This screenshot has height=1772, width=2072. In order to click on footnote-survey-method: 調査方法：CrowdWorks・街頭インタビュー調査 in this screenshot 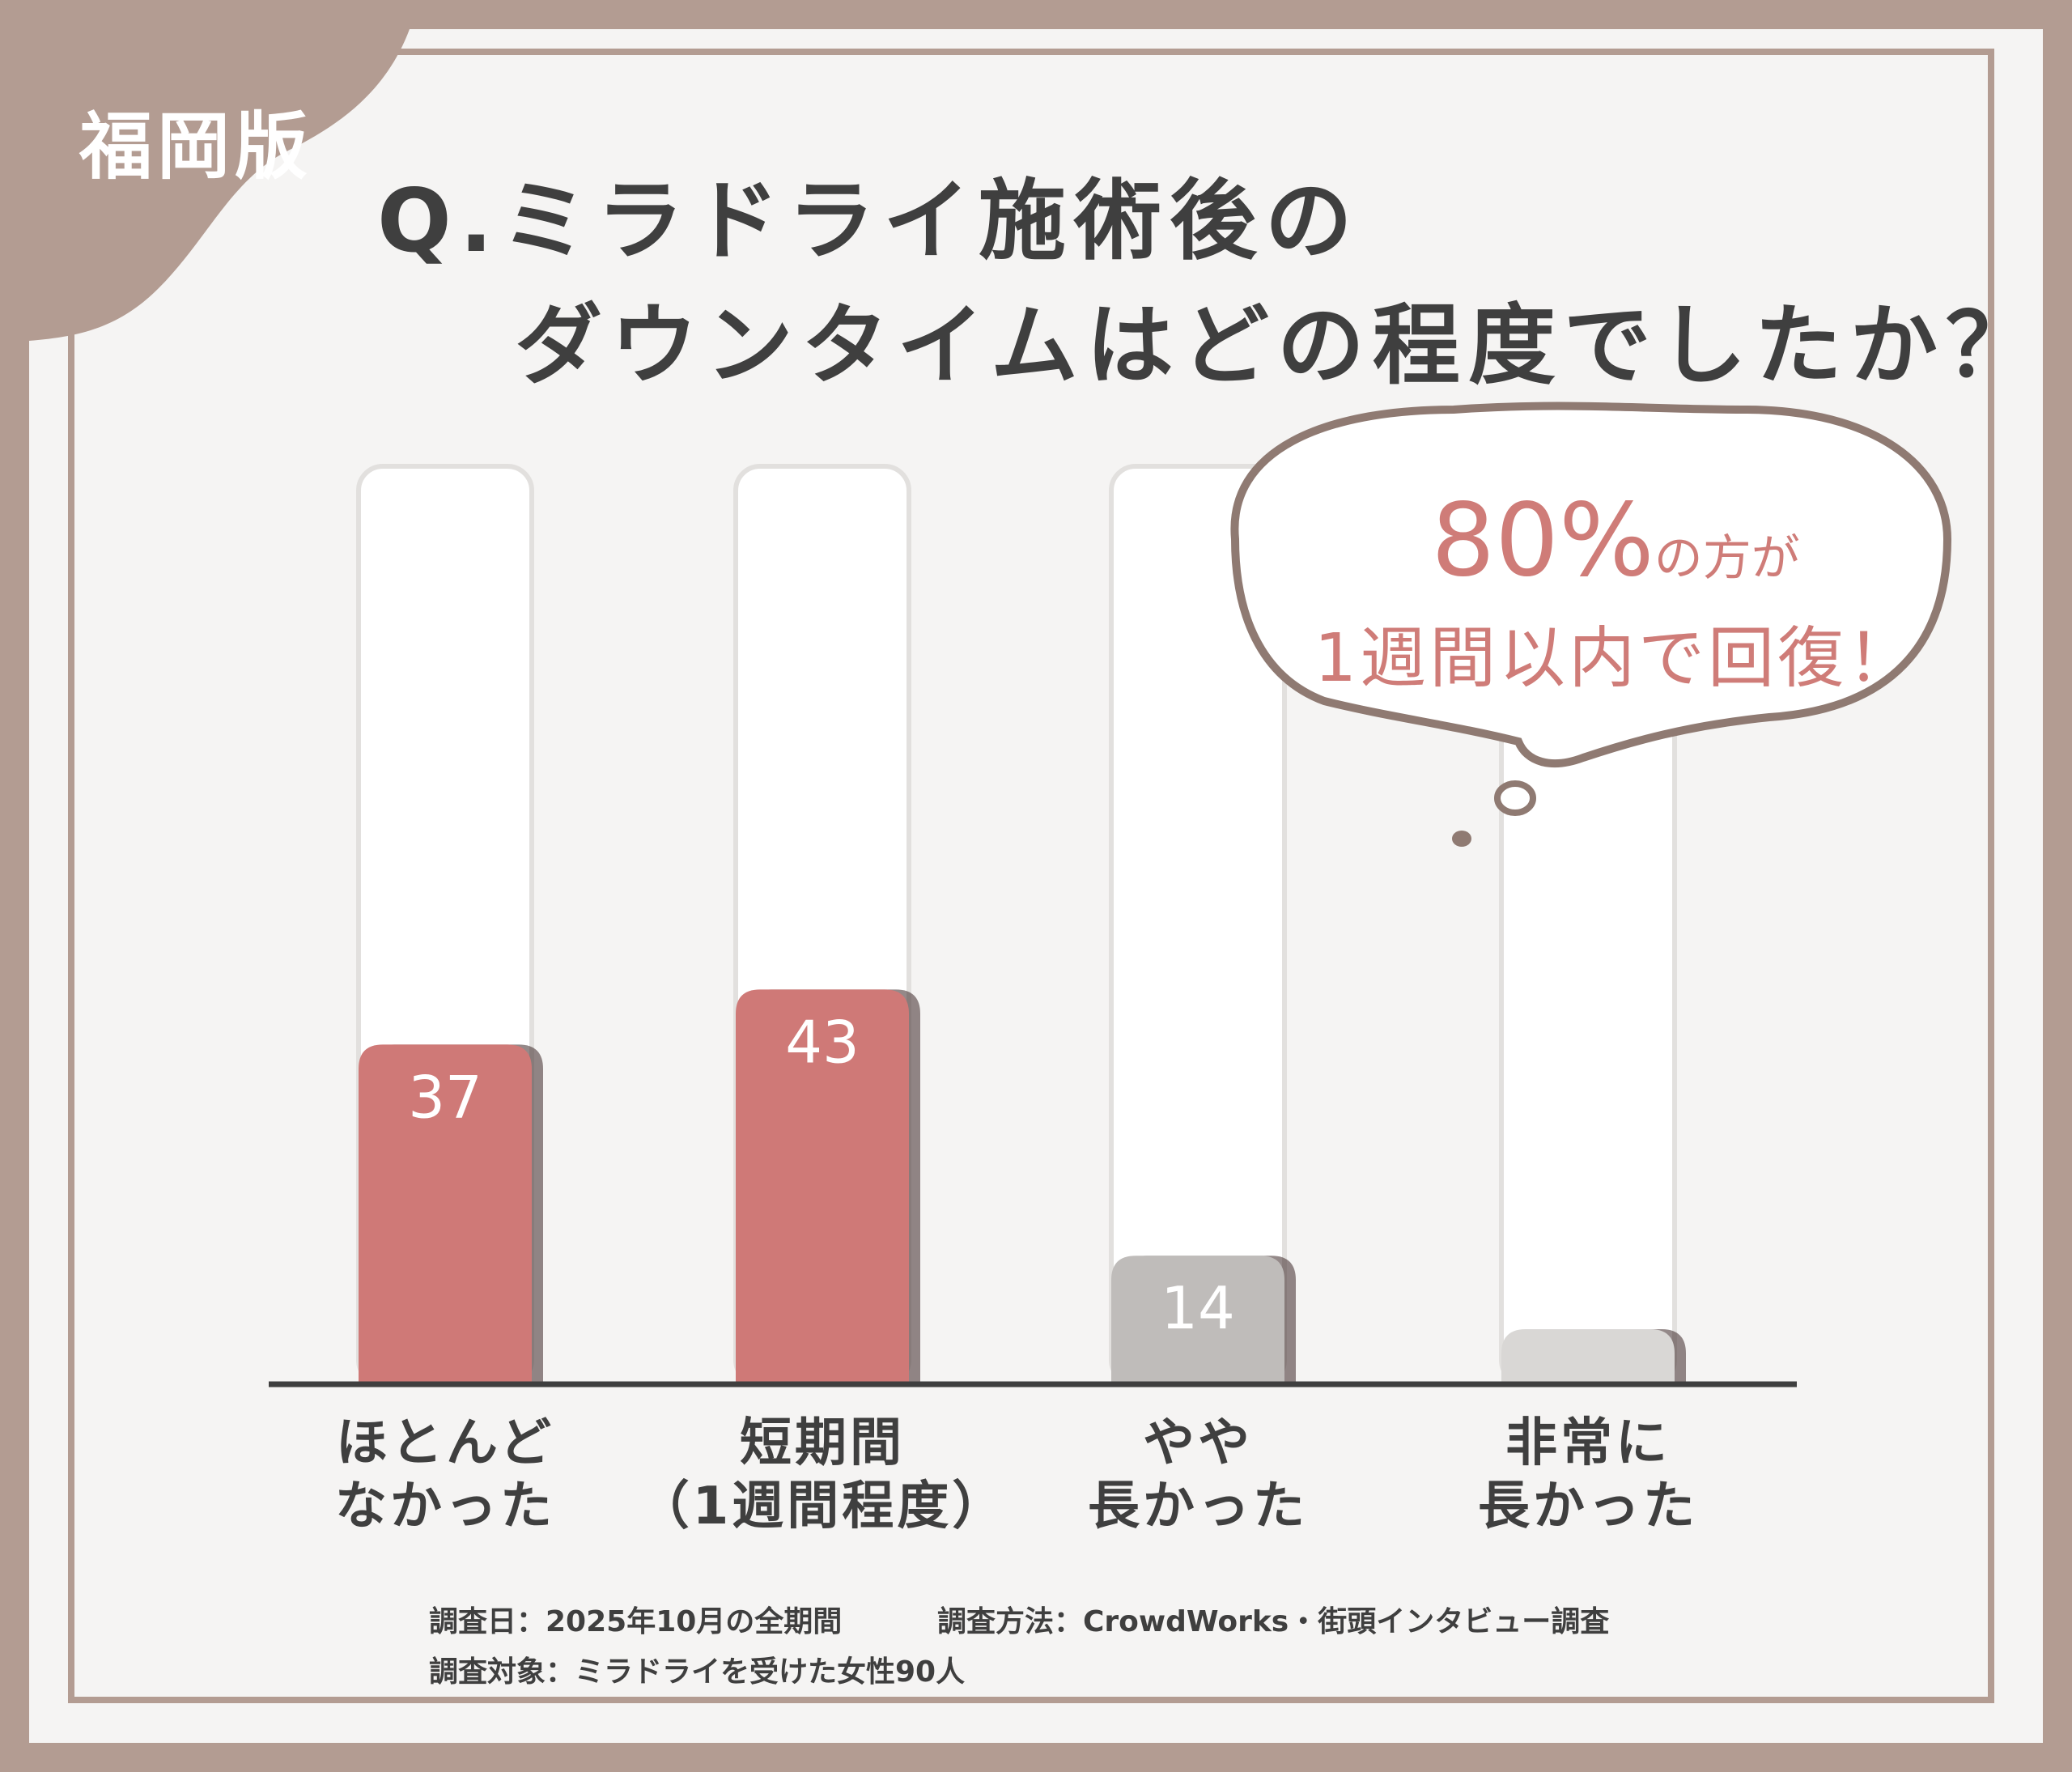, I will do `click(1273, 1622)`.